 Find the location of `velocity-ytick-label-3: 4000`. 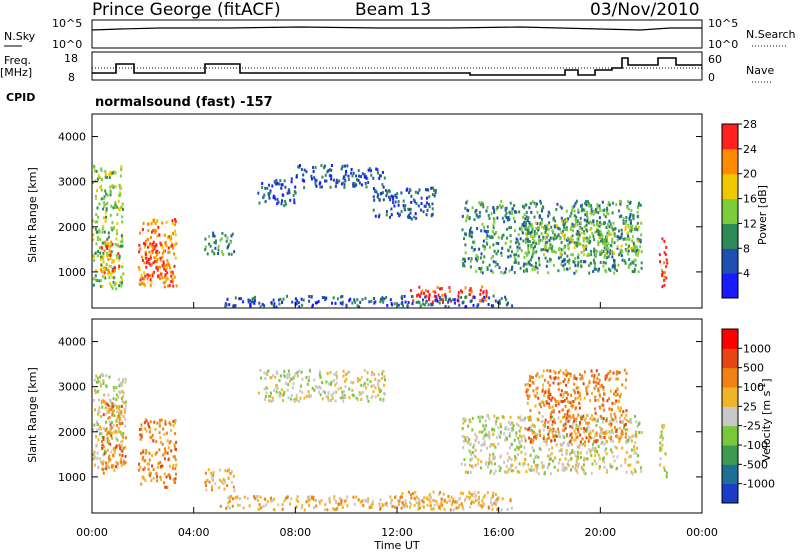

velocity-ytick-label-3: 4000 is located at coordinates (72, 342).